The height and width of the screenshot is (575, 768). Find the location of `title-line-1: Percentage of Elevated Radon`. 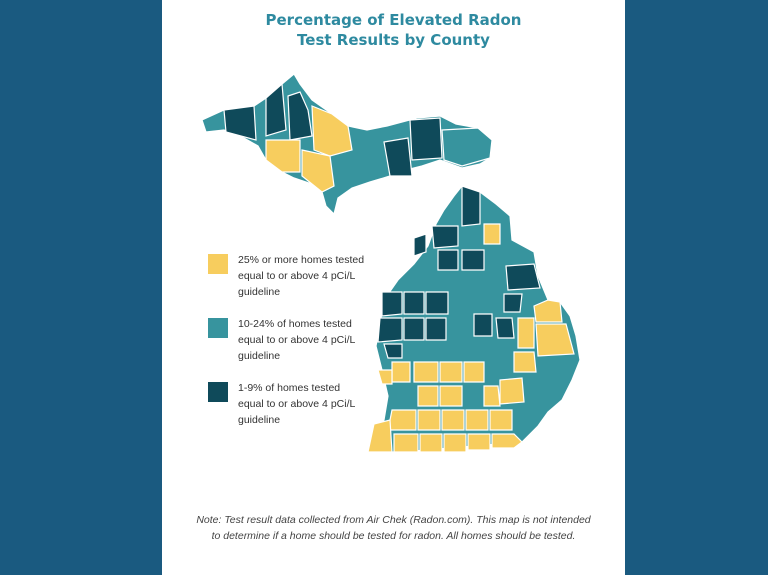

title-line-1: Percentage of Elevated Radon is located at coordinates (393, 20).